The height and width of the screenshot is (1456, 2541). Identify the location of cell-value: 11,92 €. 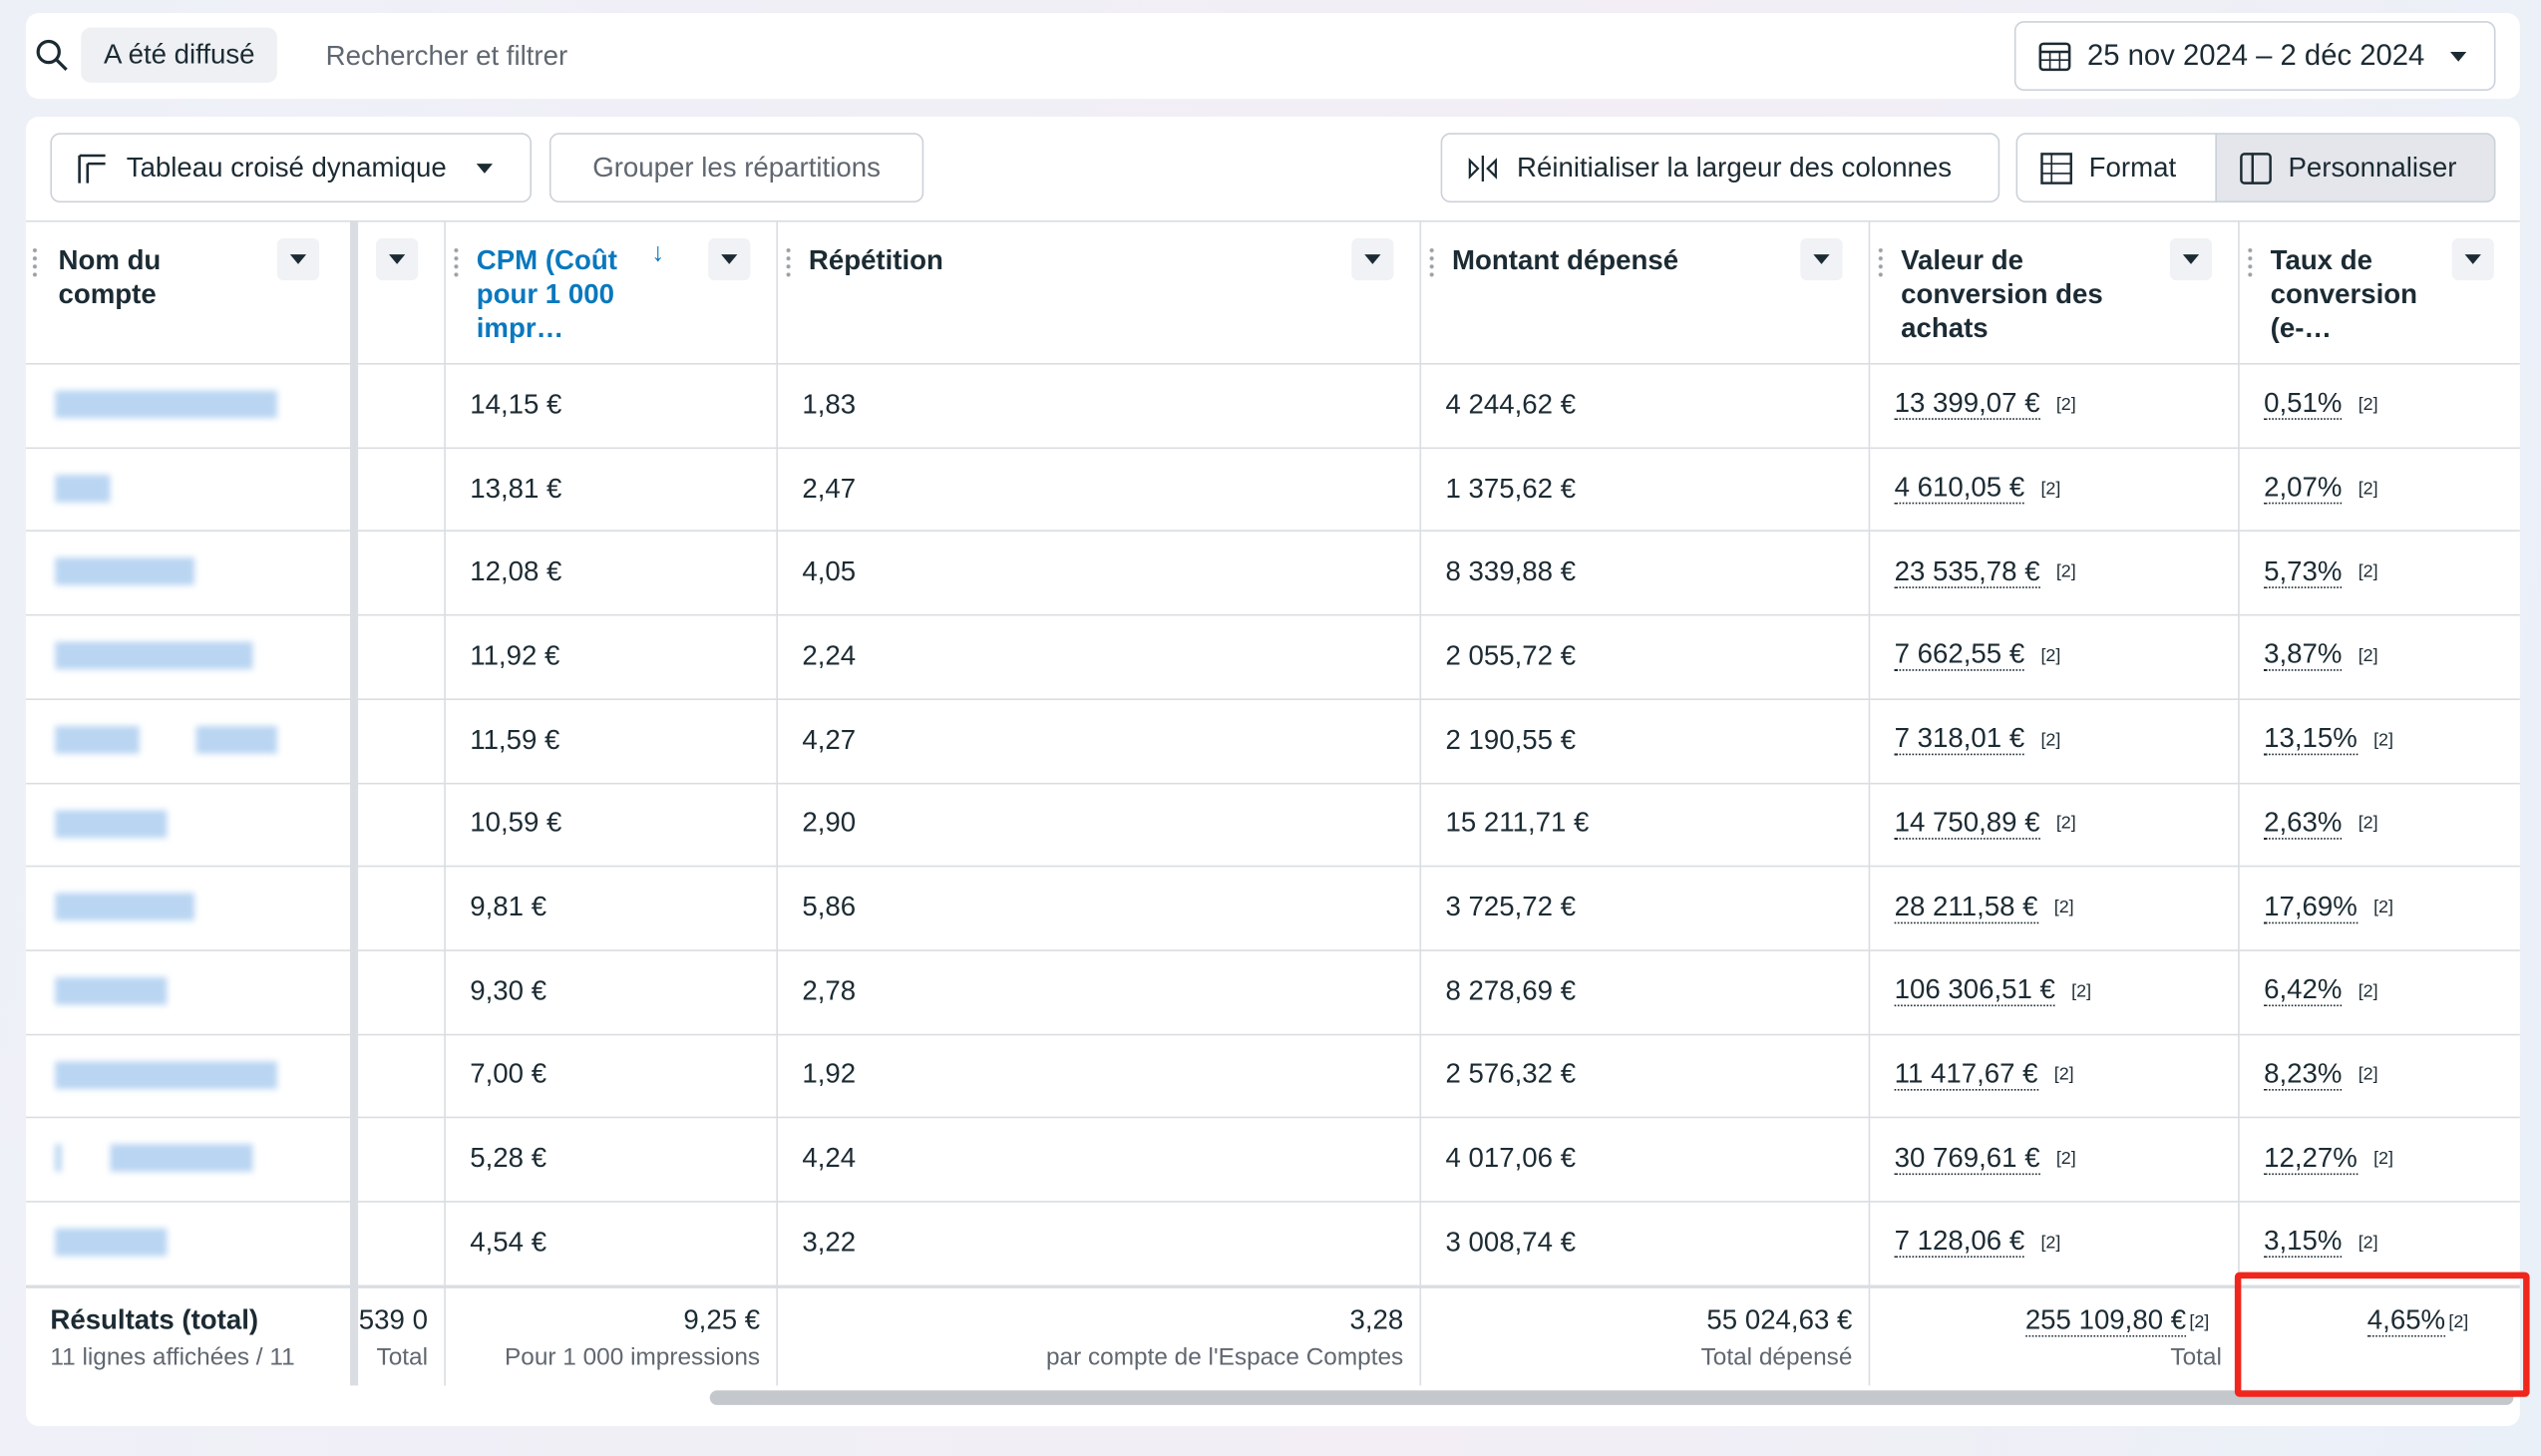
(515, 655).